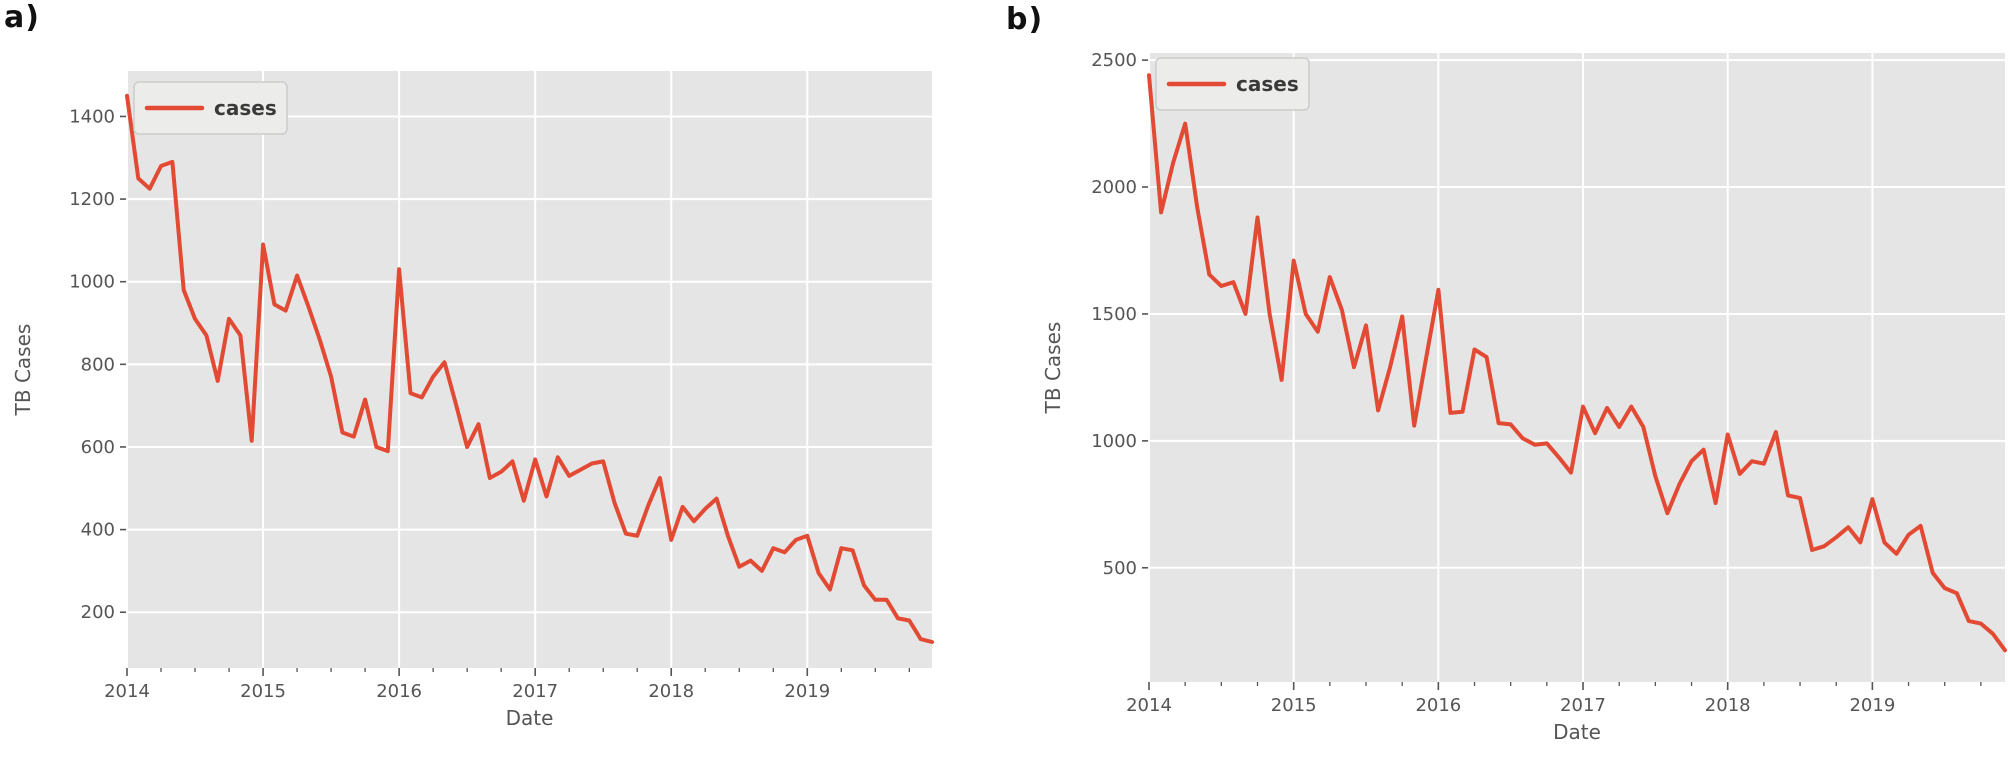 Image resolution: width=2008 pixels, height=759 pixels. I want to click on y-tick-label: 800, so click(98, 364).